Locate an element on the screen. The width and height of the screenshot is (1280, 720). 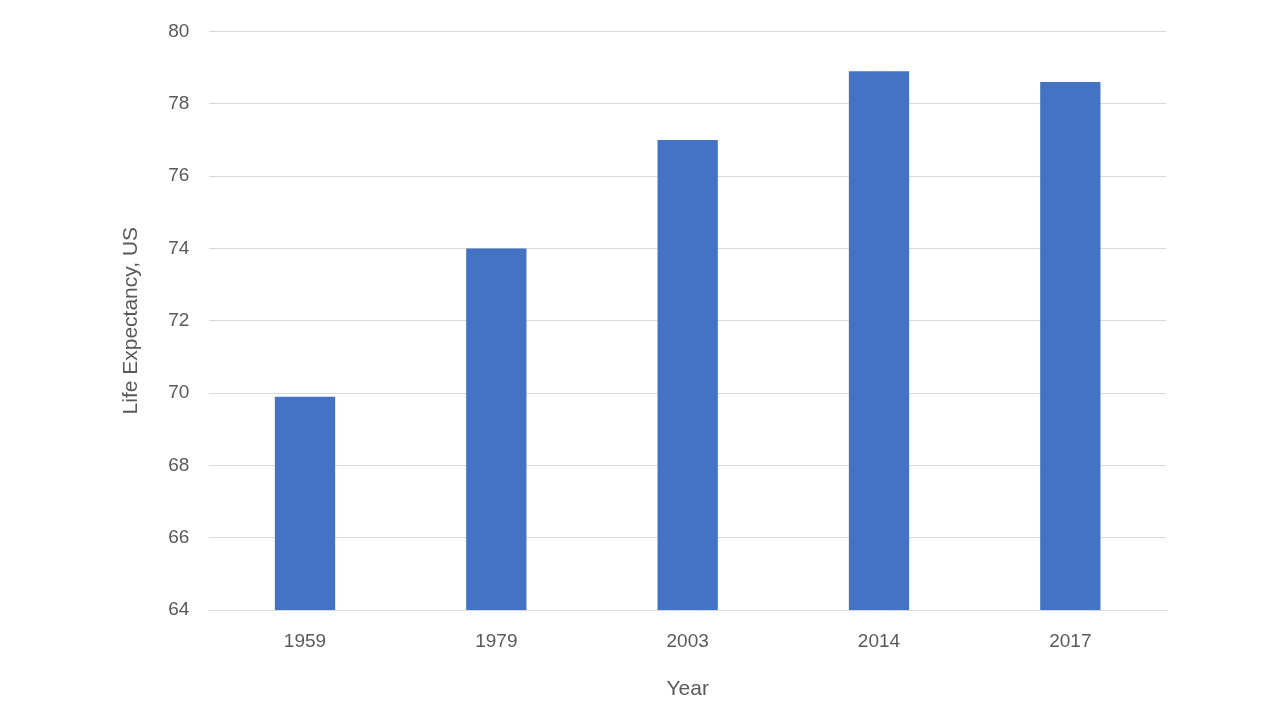
y-tick-label: 68 is located at coordinates (179, 464).